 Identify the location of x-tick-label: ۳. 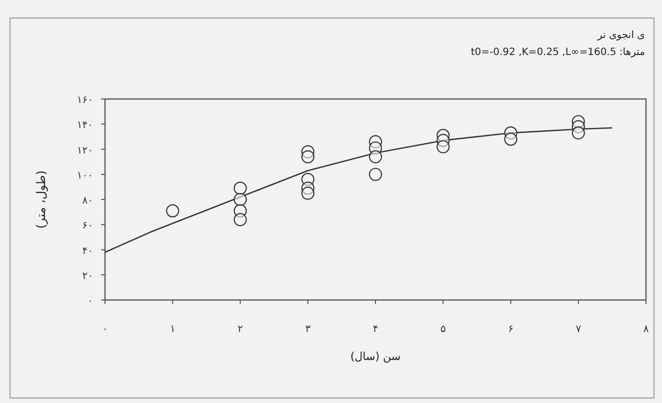
(308, 329).